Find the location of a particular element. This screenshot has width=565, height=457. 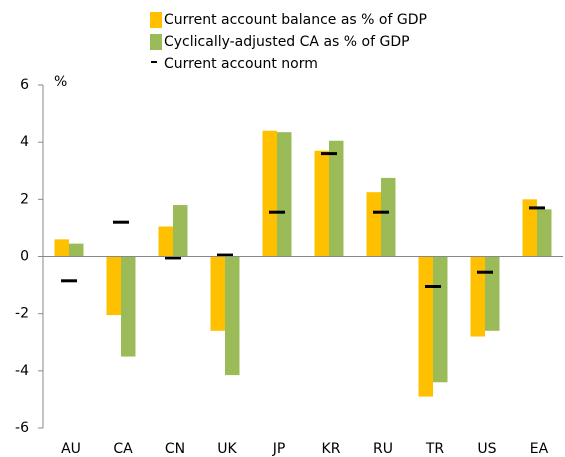

x-tick-label: TR is located at coordinates (435, 449).